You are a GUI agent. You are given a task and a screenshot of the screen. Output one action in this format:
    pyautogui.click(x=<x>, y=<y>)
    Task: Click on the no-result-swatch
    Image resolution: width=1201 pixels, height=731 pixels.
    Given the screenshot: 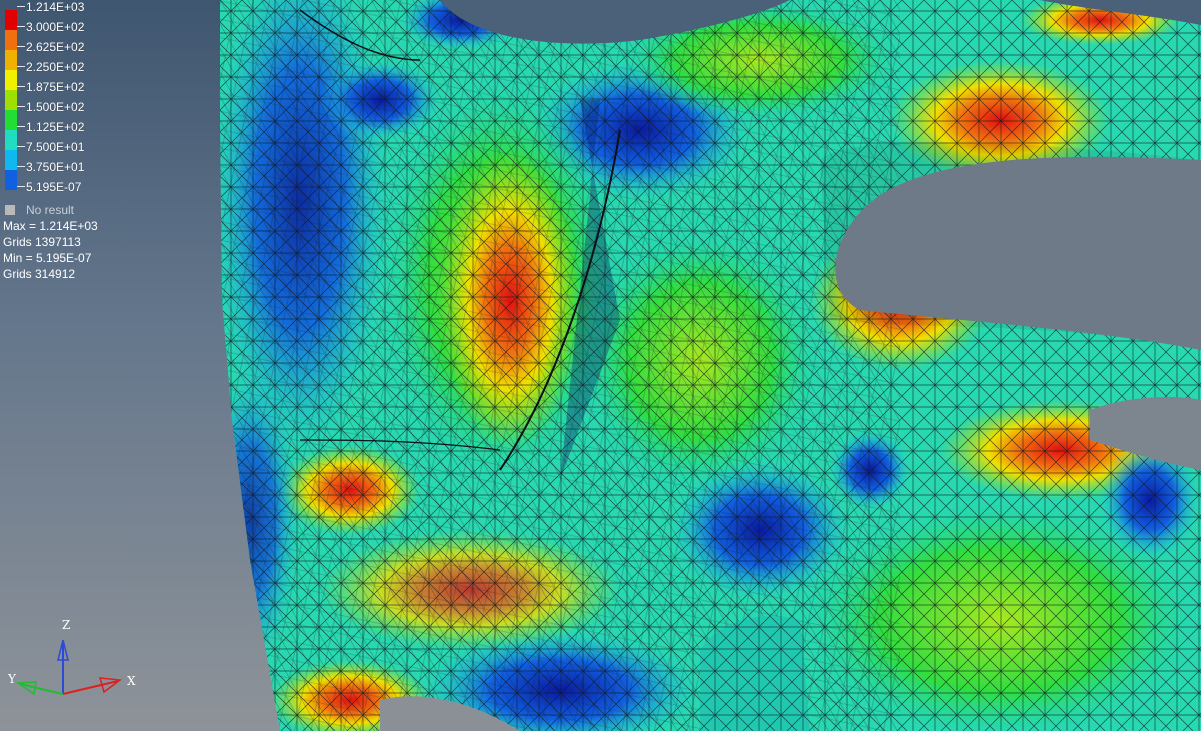 What is the action you would take?
    pyautogui.click(x=10, y=210)
    